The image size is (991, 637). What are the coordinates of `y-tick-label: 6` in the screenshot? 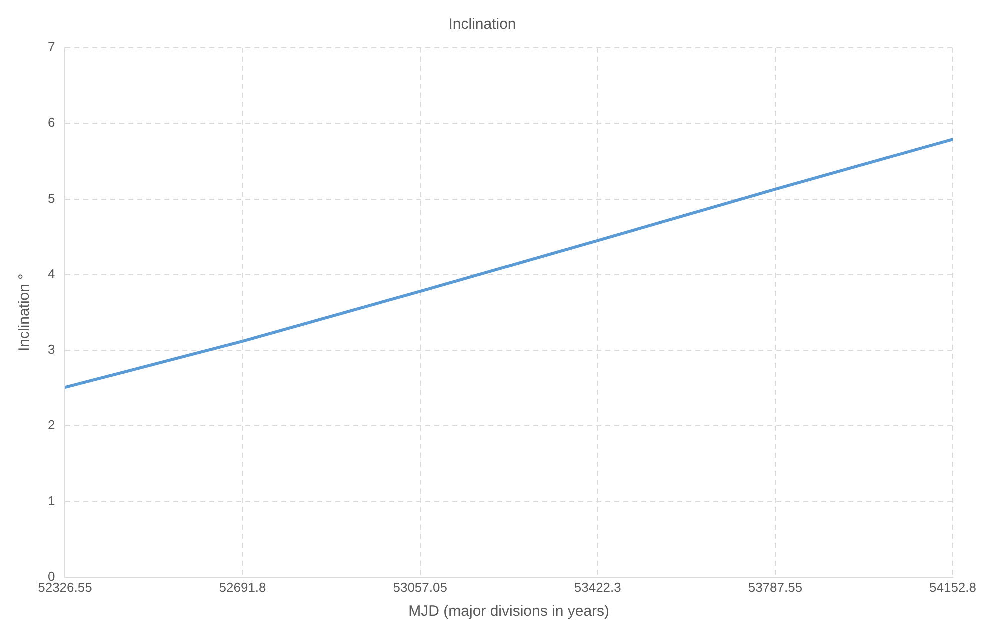 It's located at (52, 122).